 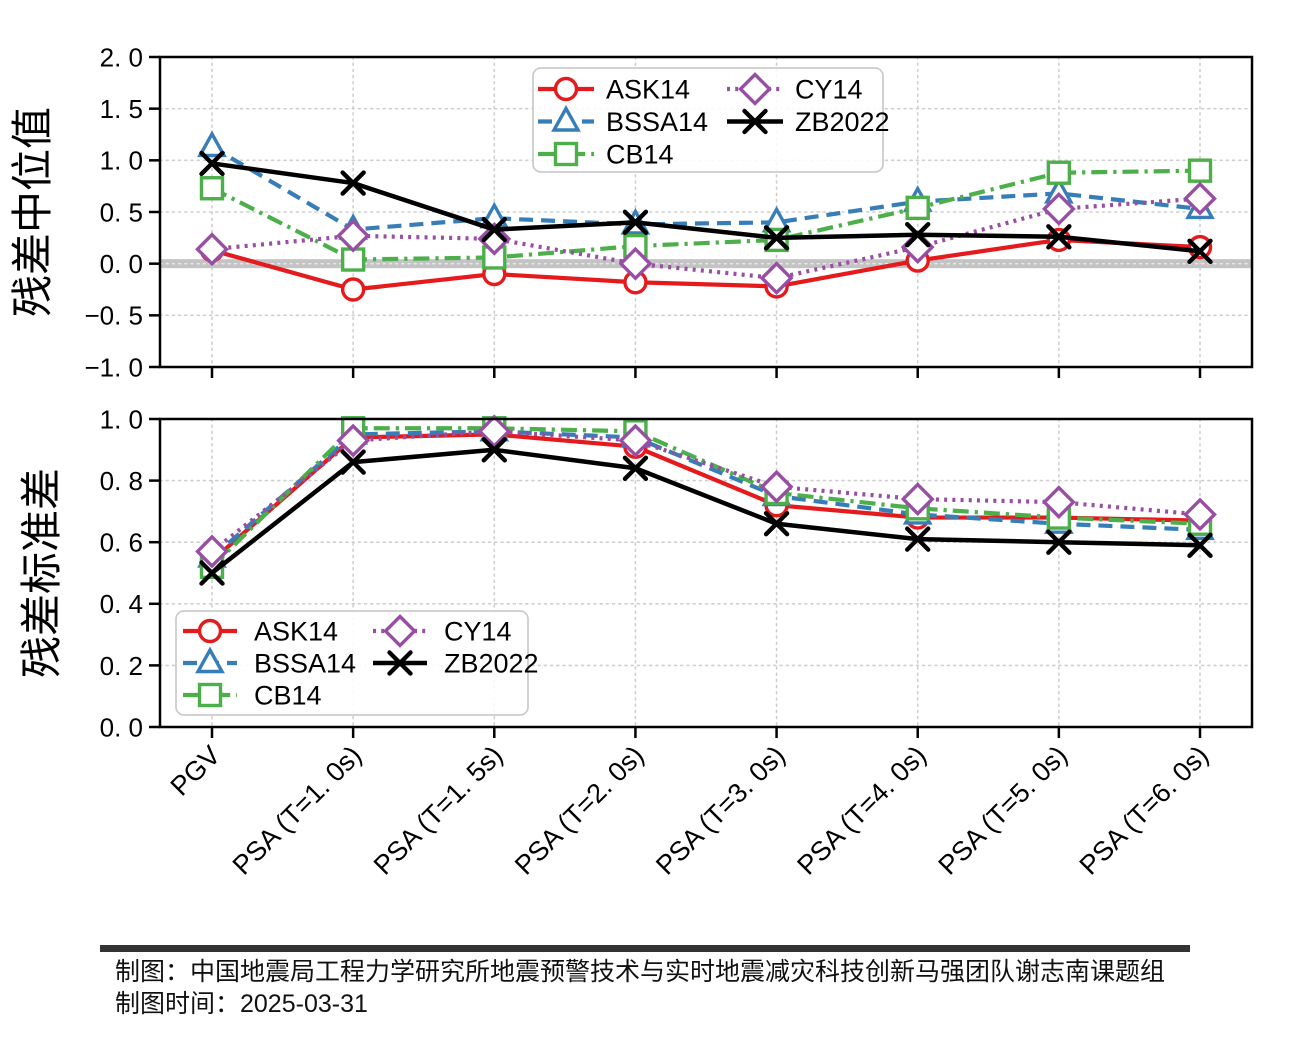 What do you see at coordinates (720, 810) in the screenshot?
I see `x-tick-label: PSA (T=3. 0s)` at bounding box center [720, 810].